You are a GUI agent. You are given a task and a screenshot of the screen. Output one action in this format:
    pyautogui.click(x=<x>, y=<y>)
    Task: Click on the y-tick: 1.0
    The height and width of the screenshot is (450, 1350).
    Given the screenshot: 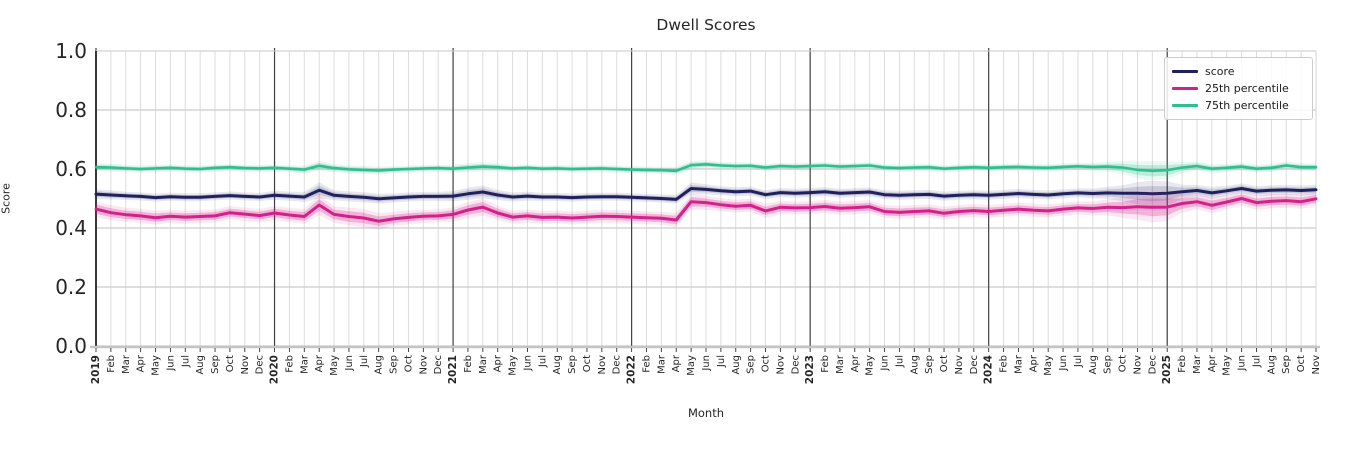 What is the action you would take?
    pyautogui.click(x=71, y=51)
    